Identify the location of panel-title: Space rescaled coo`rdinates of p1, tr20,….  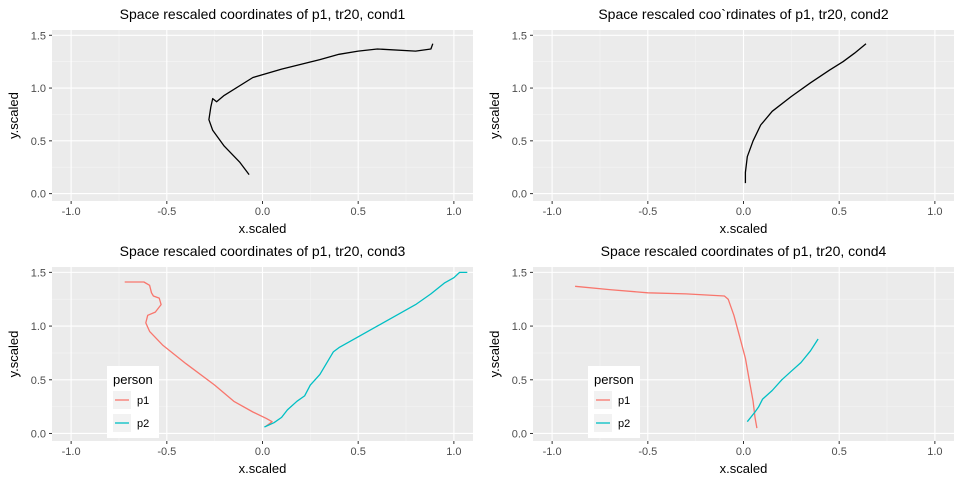
(743, 14).